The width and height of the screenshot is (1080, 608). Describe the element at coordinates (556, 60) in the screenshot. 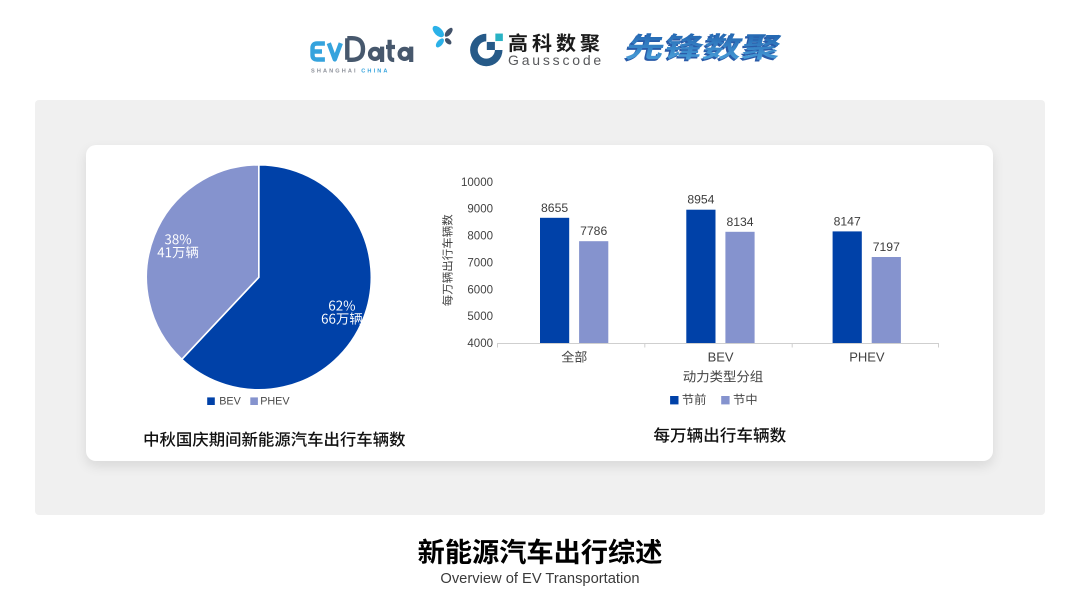

I see `svg-text: Gausscode` at that location.